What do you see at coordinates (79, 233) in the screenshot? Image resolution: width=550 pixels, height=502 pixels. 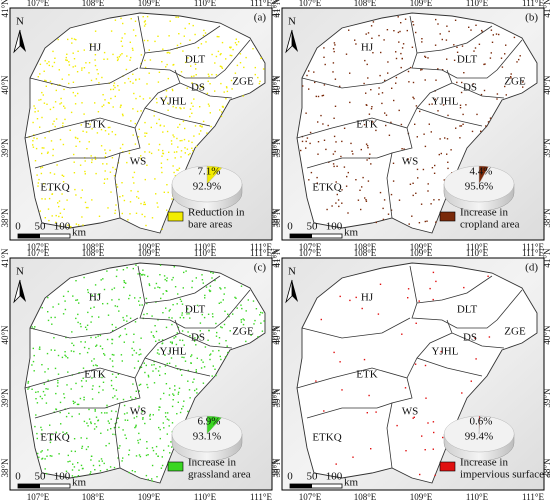 I see `scale-unit: km` at bounding box center [79, 233].